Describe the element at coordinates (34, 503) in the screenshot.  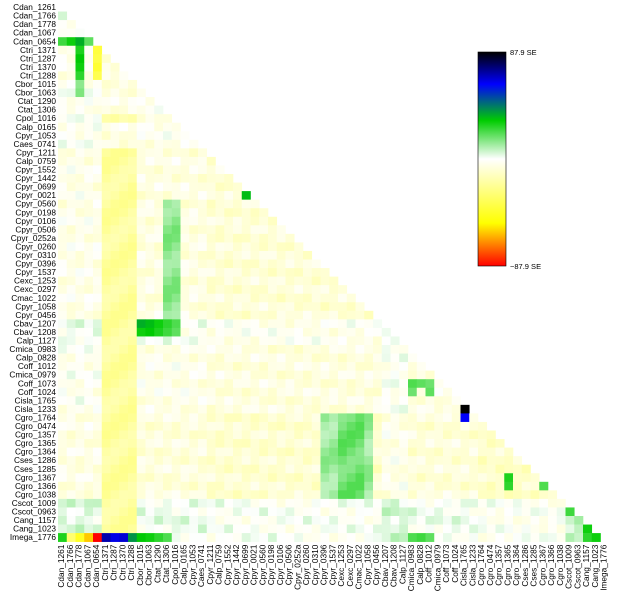
I see `row-label: Cscot_1009` at that location.